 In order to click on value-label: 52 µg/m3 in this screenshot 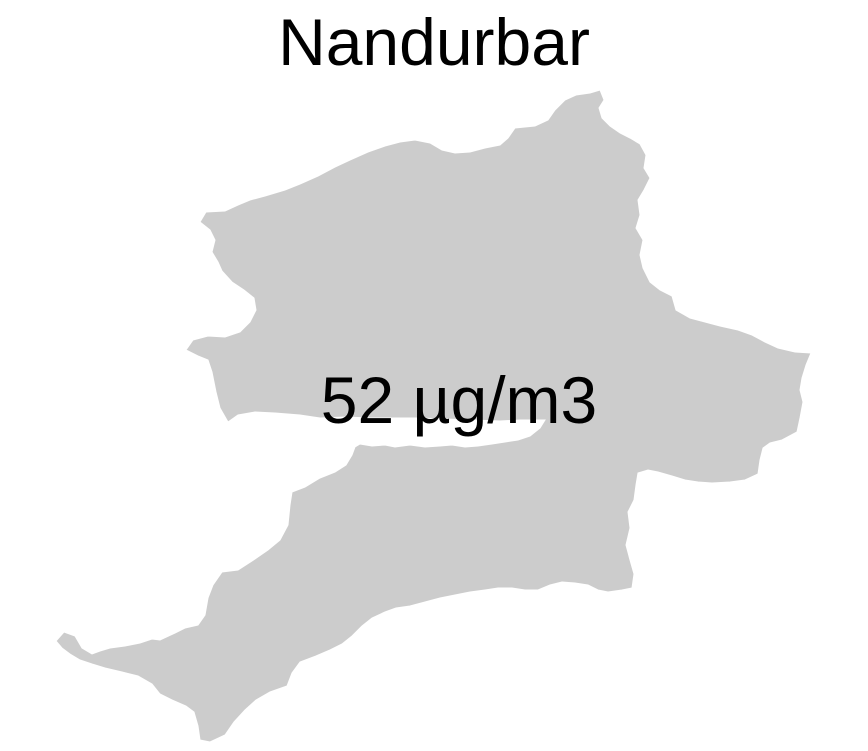, I will do `click(459, 400)`.